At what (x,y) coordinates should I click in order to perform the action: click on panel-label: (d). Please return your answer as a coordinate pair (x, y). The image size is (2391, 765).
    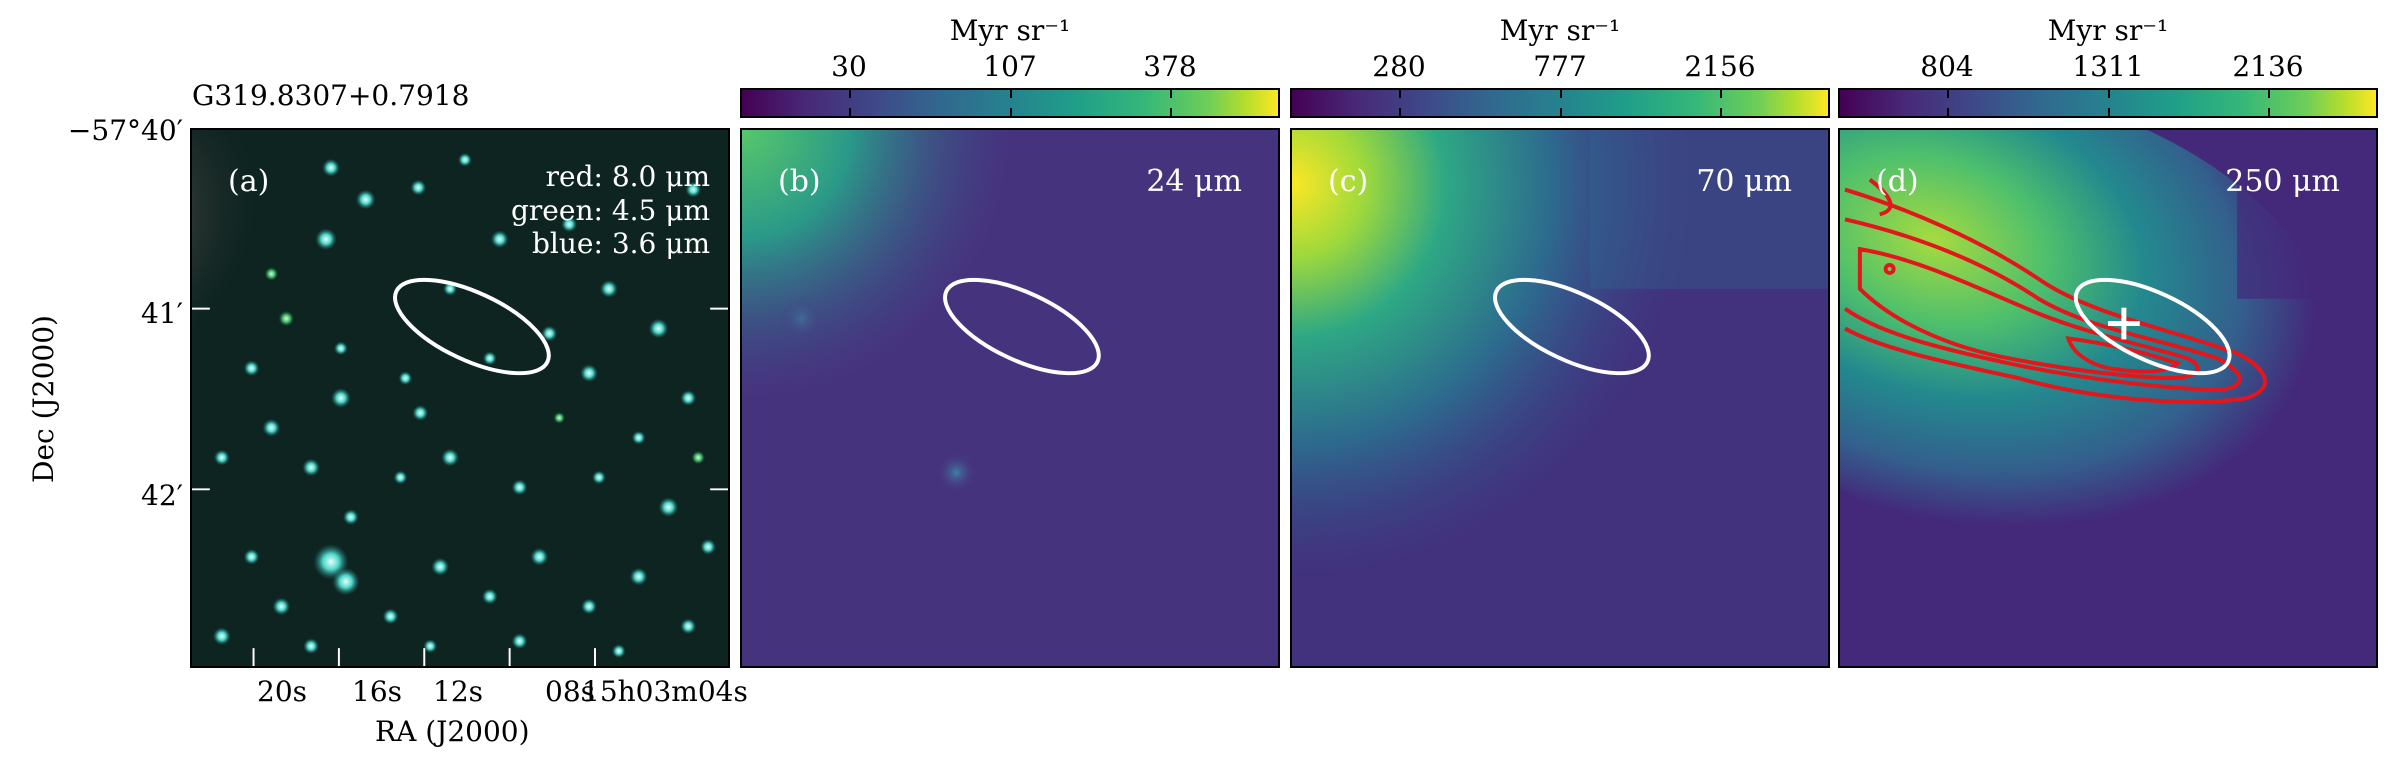
    Looking at the image, I should click on (1897, 181).